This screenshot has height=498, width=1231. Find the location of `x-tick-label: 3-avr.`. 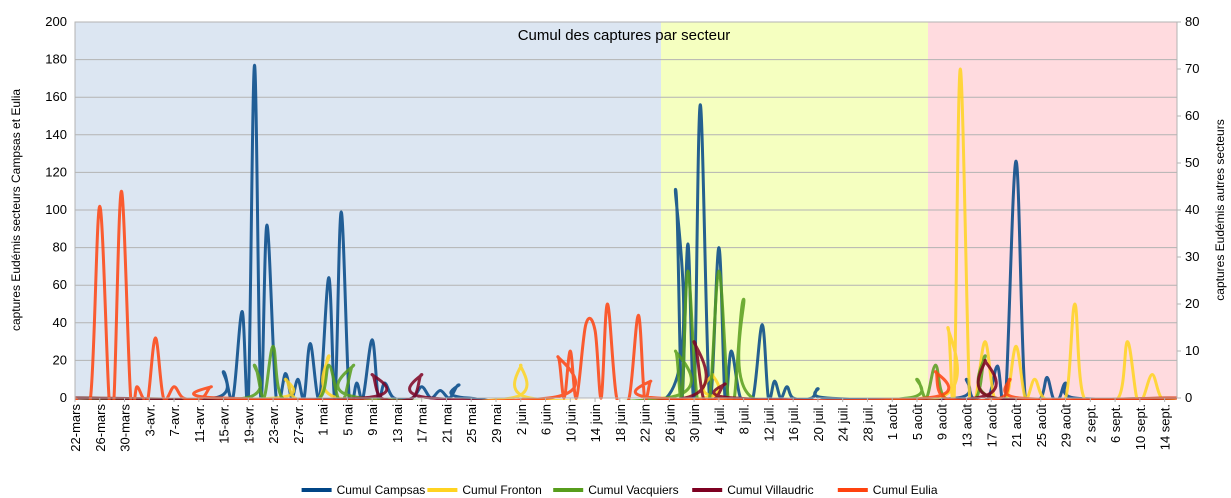

x-tick-label: 3-avr. is located at coordinates (149, 420).